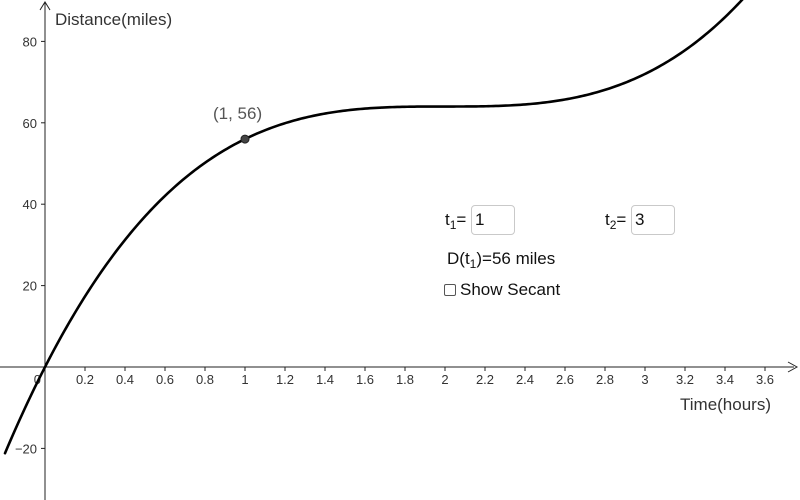  What do you see at coordinates (525, 379) in the screenshot?
I see `x-tick-label: 2.4` at bounding box center [525, 379].